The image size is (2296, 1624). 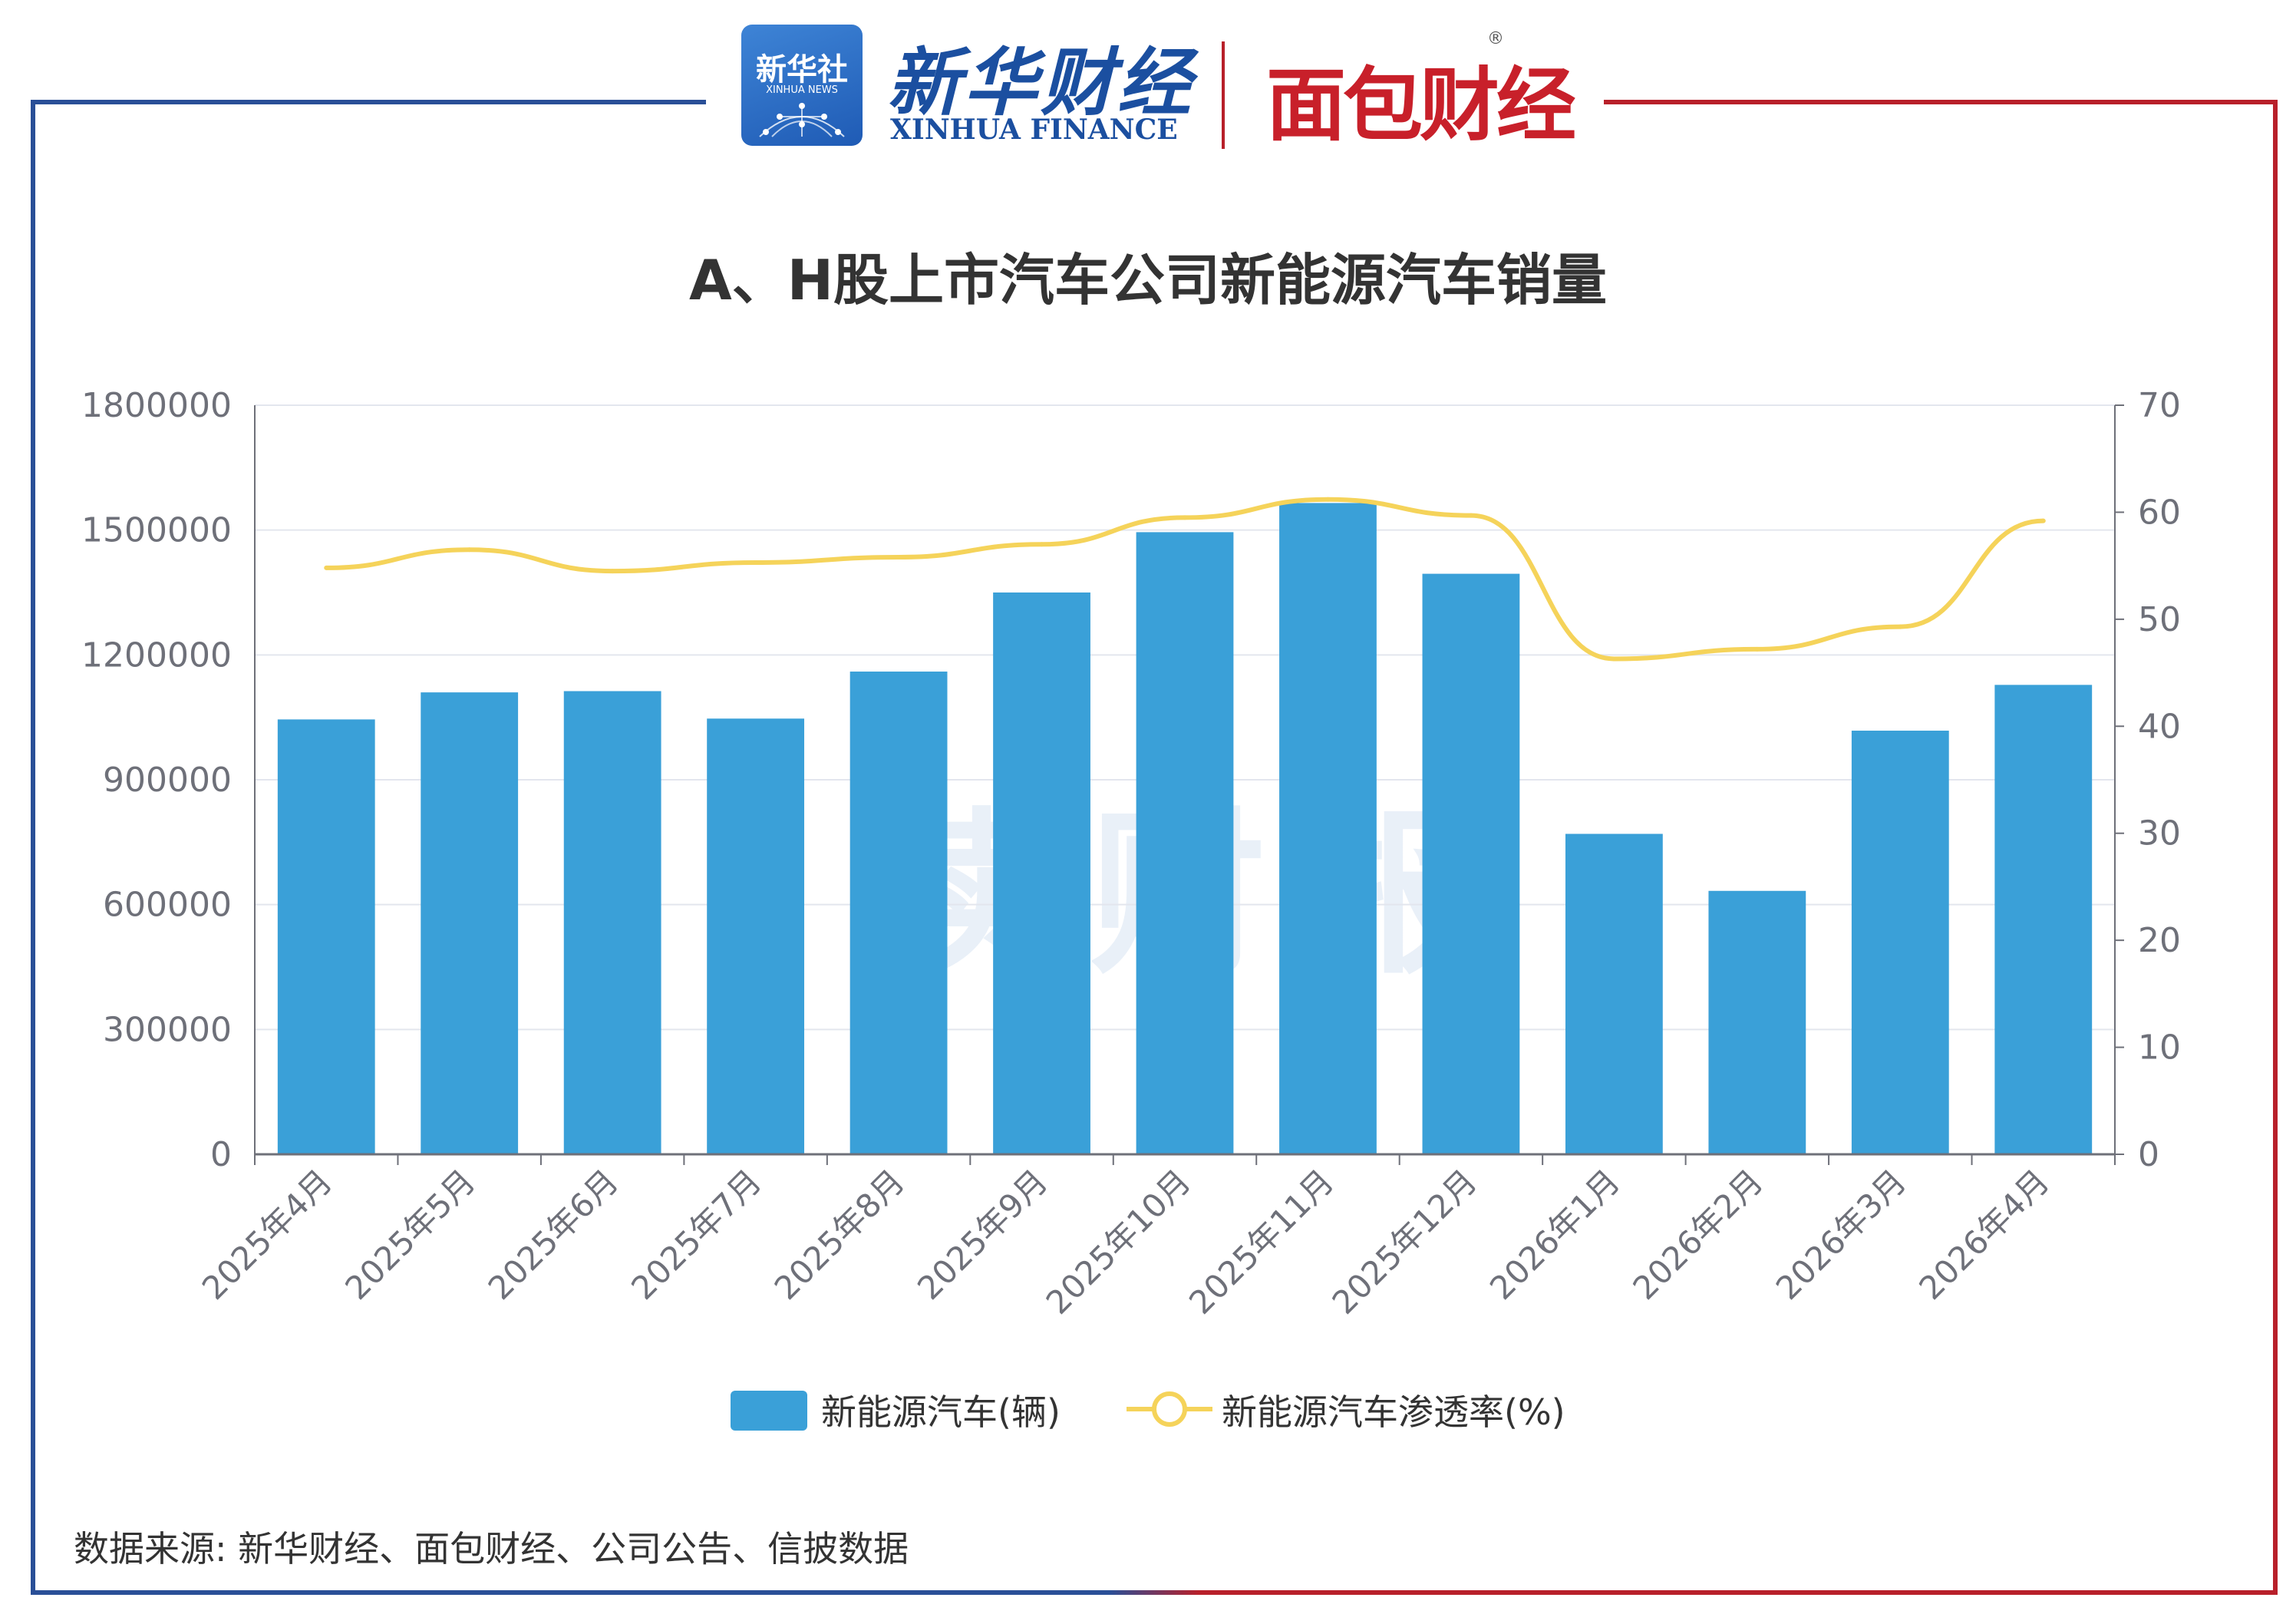 What do you see at coordinates (470, 923) in the screenshot?
I see `bar-2025年5月` at bounding box center [470, 923].